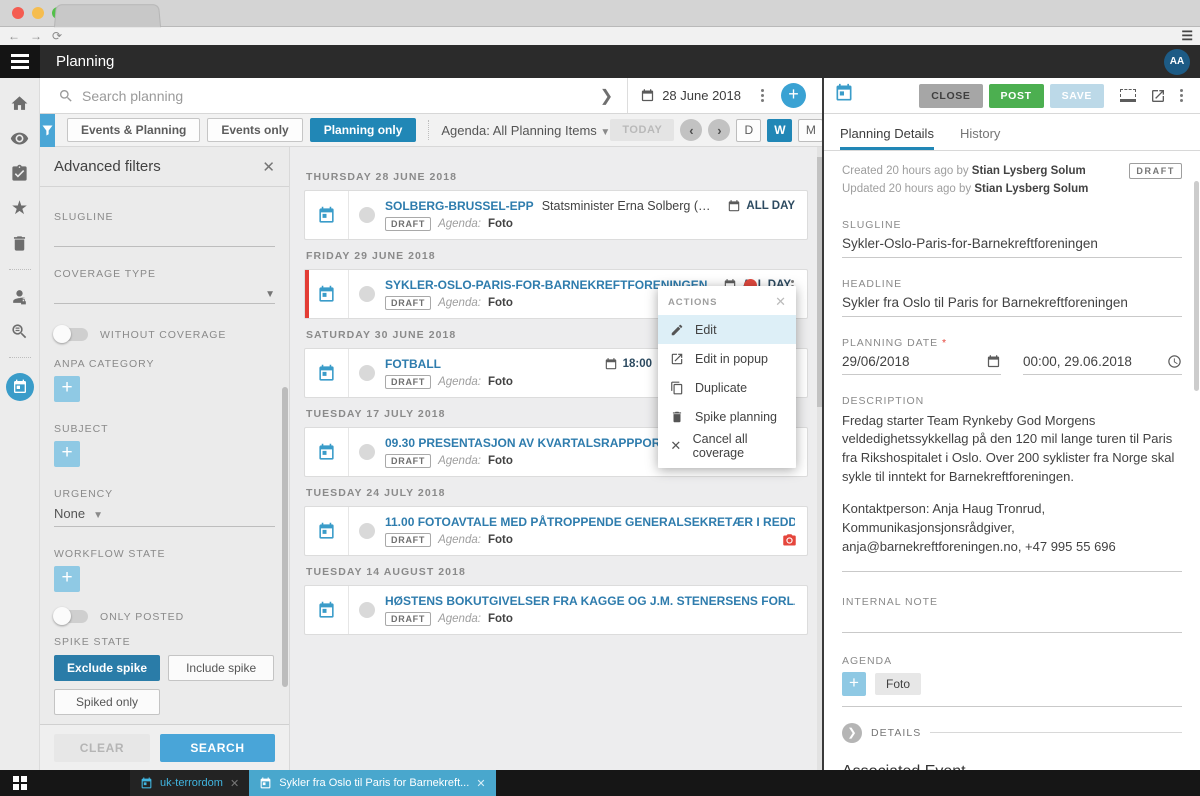 Image resolution: width=1200 pixels, height=796 pixels. I want to click on funnel-icon, so click(47, 130).